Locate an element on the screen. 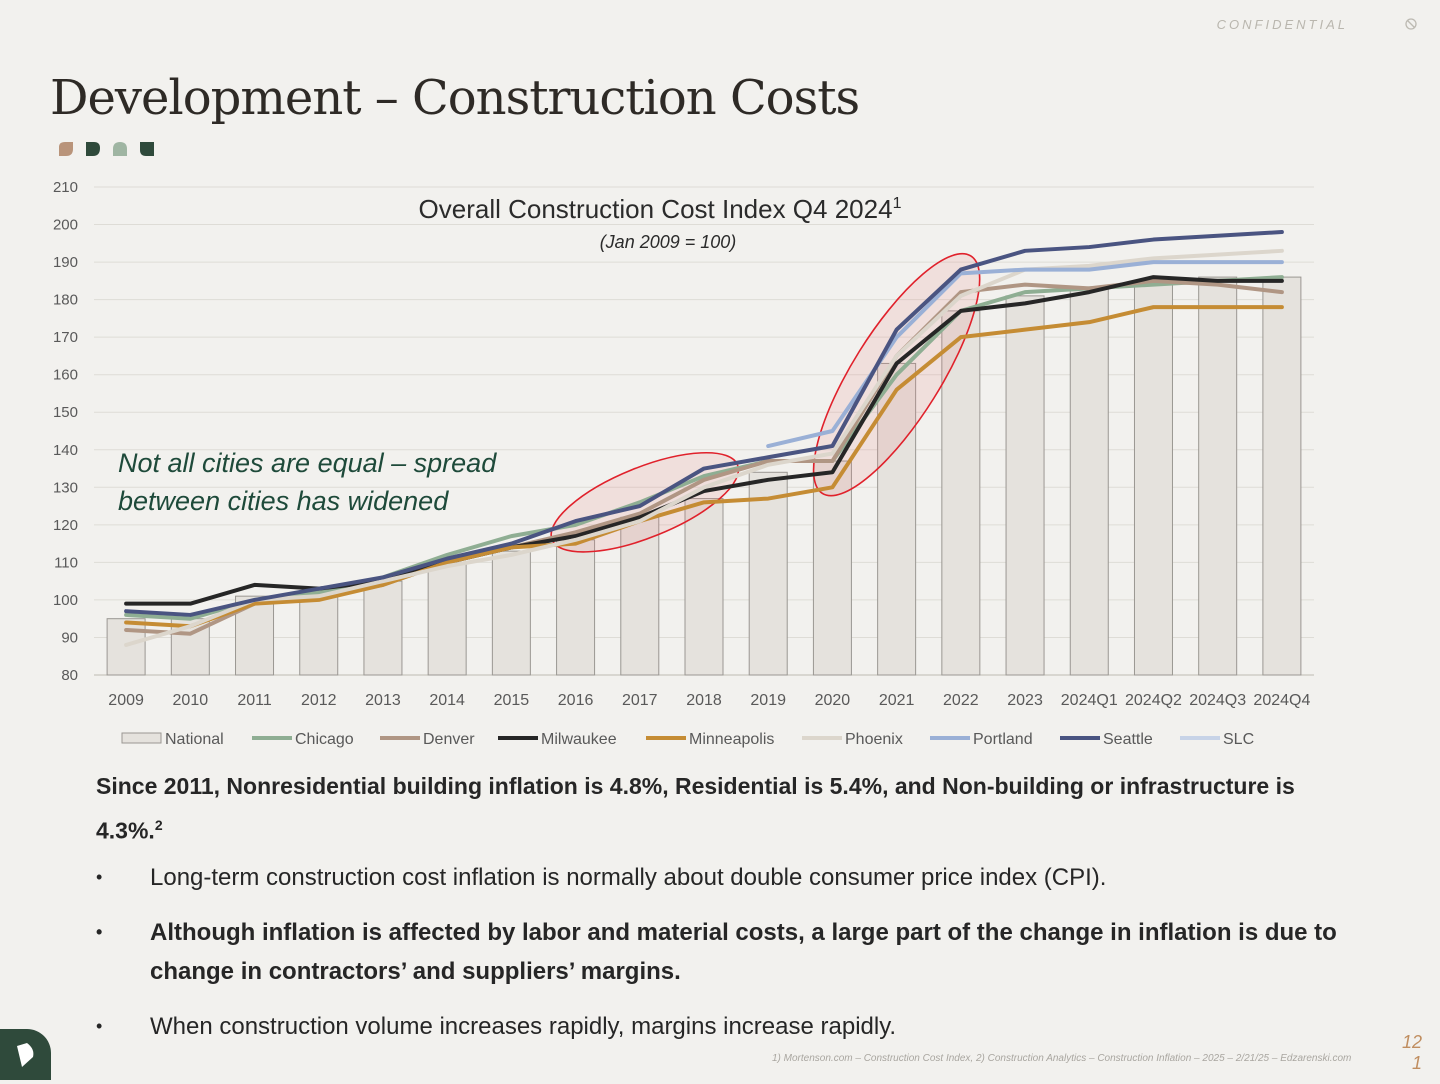  logo-badge is located at coordinates (25, 1054).